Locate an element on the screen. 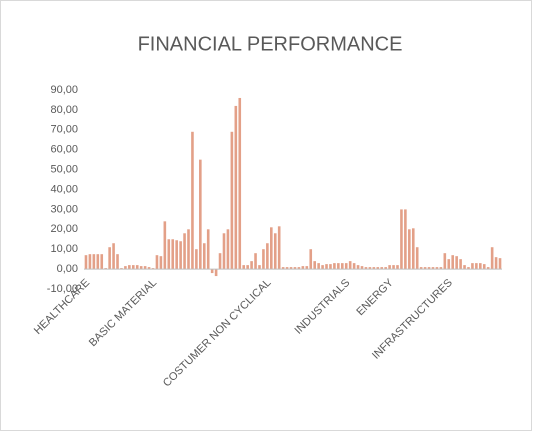 Image resolution: width=535 pixels, height=434 pixels. y-tick-label: 90,00 is located at coordinates (64, 90).